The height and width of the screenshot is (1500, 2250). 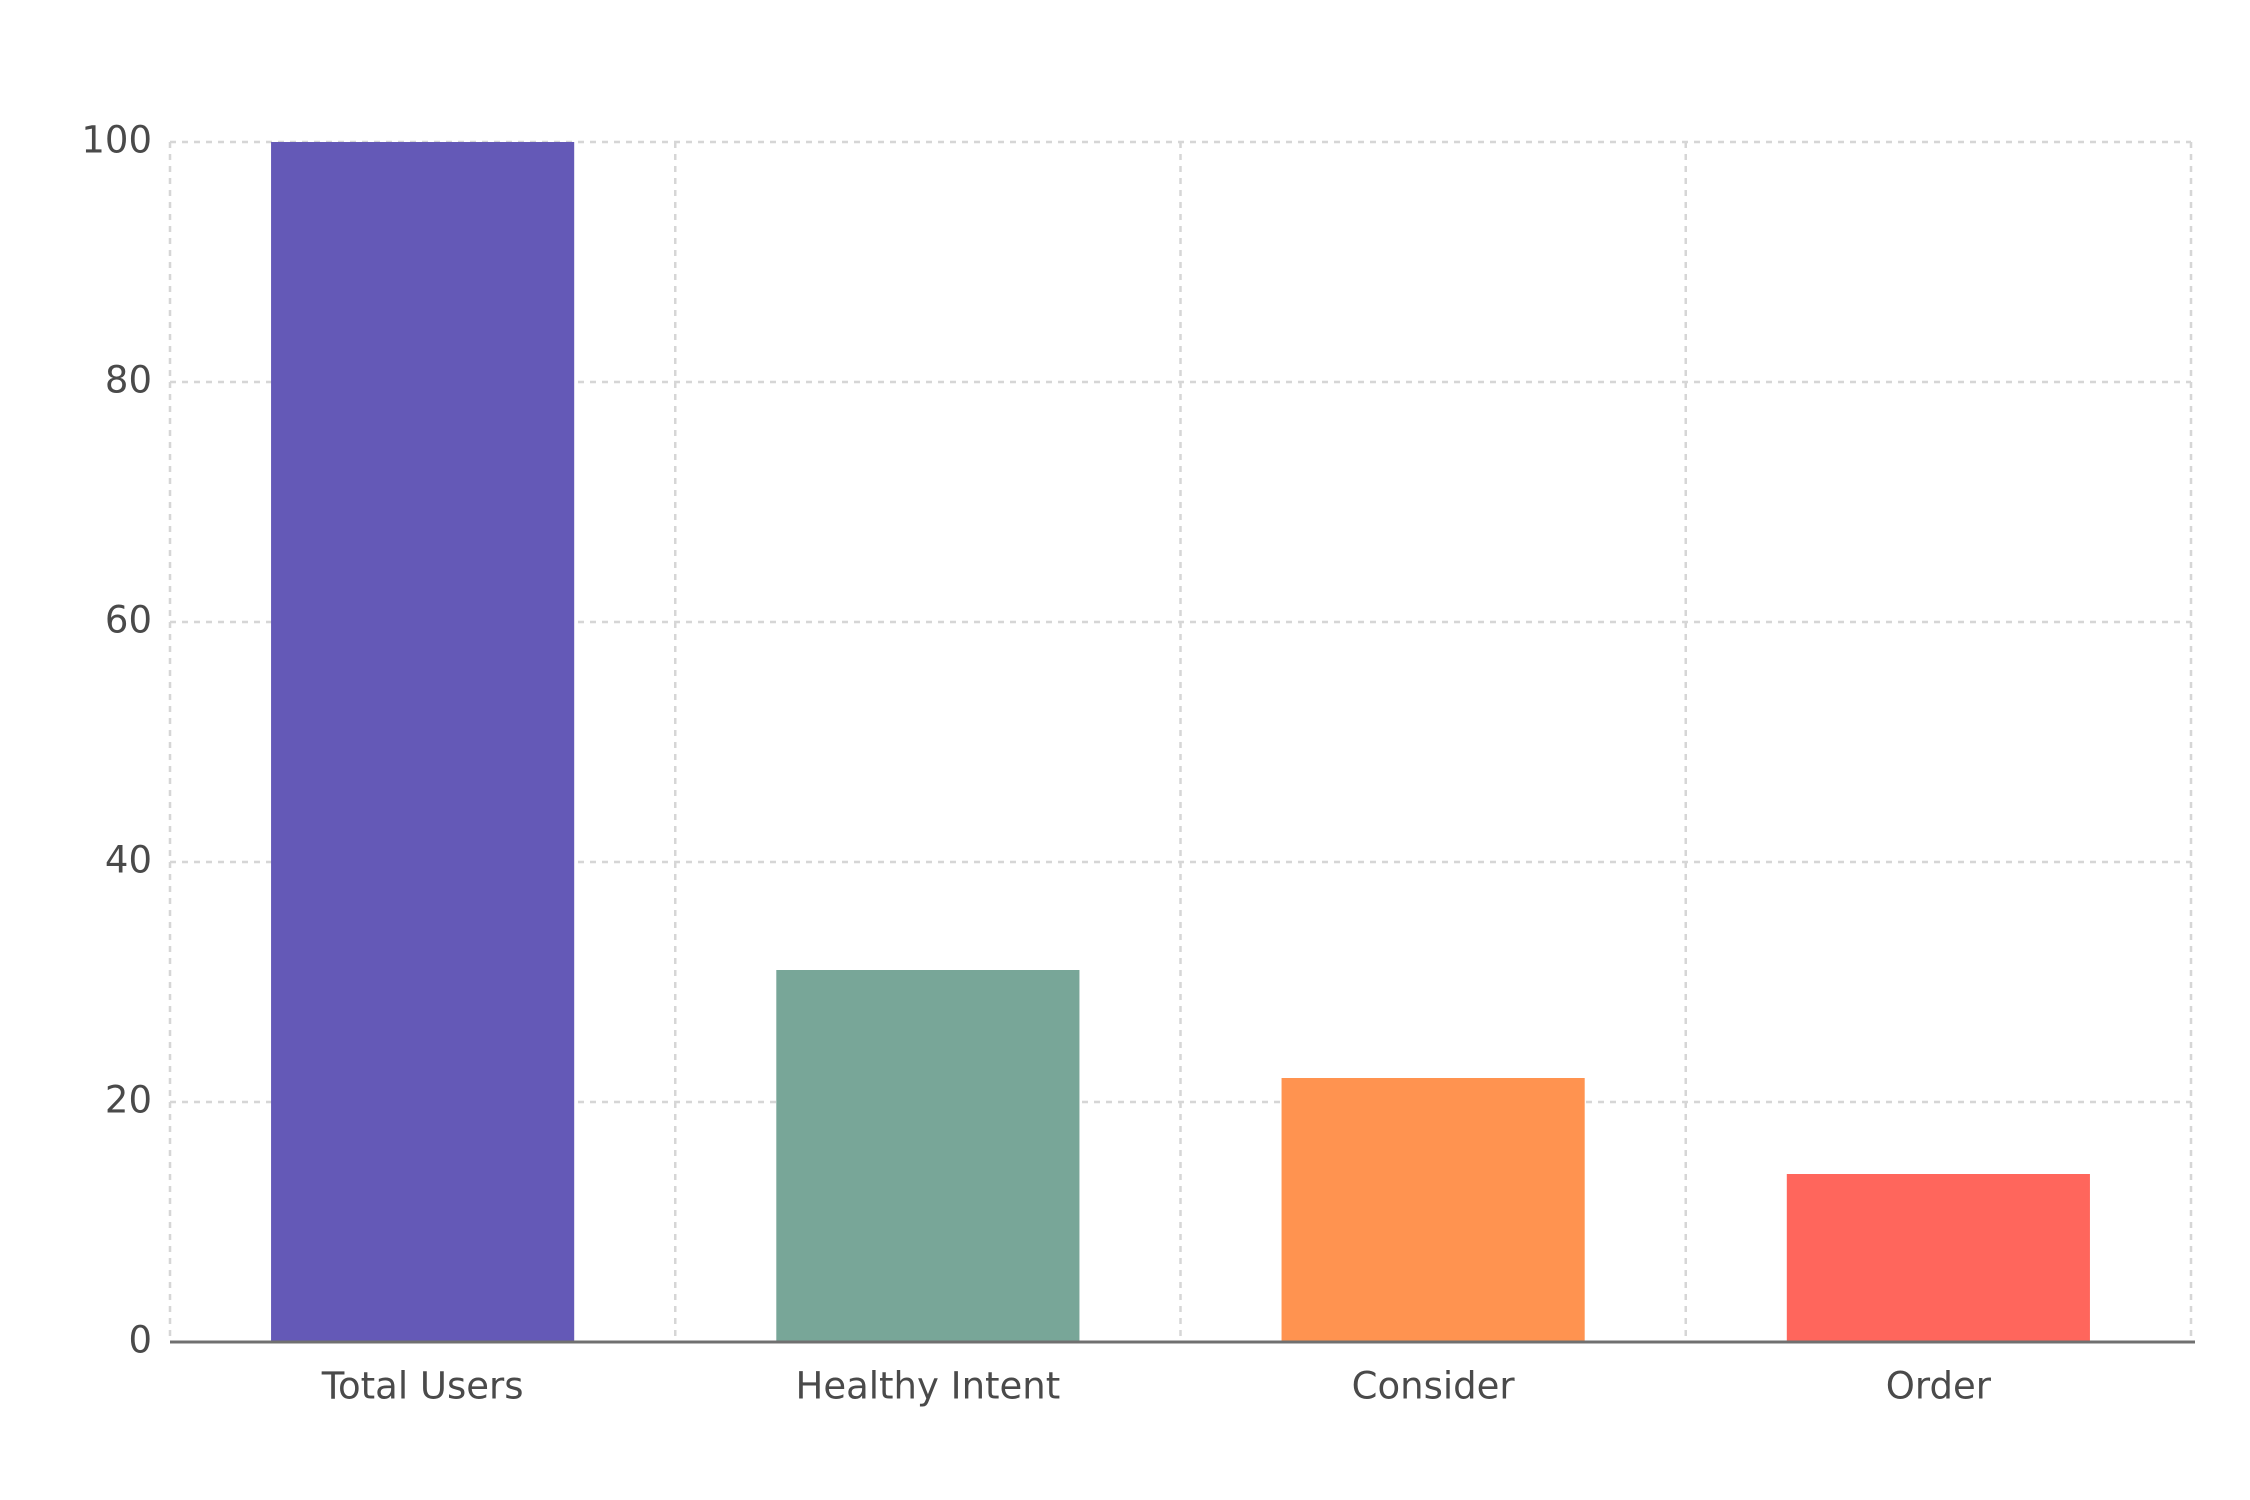 I want to click on y-tick-label: 0, so click(x=140, y=1340).